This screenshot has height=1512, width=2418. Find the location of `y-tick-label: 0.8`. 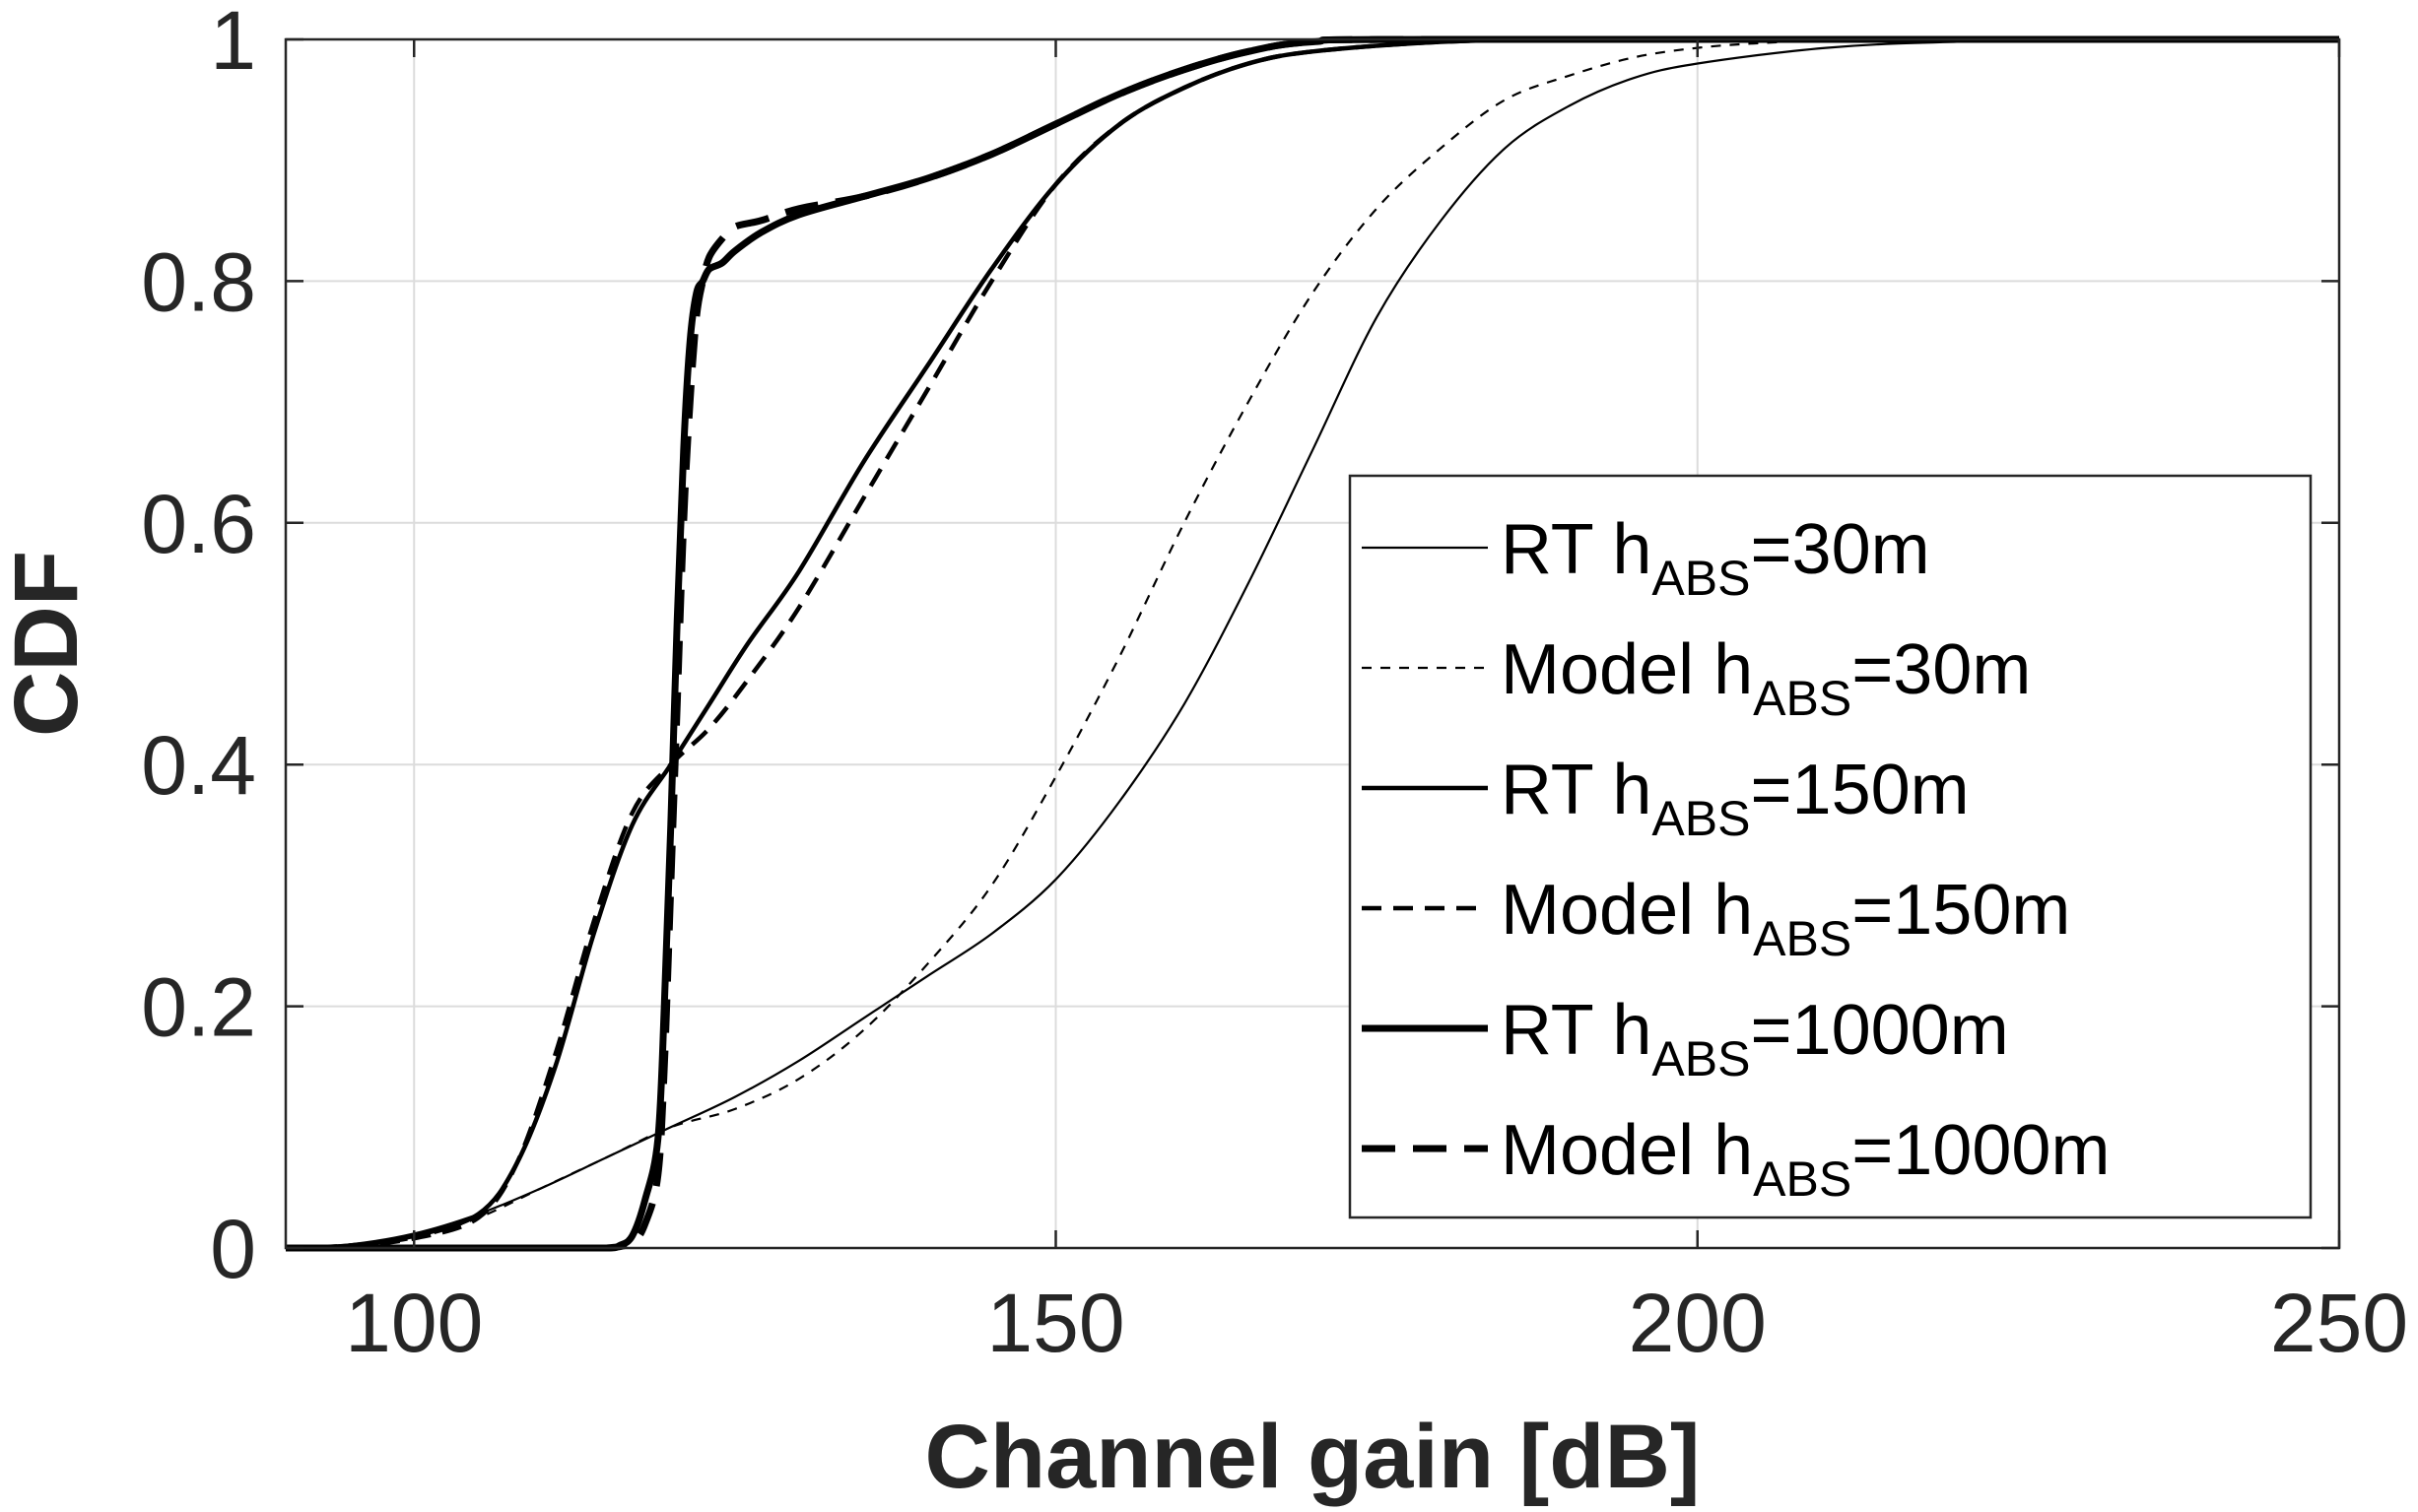

y-tick-label: 0.8 is located at coordinates (198, 281).